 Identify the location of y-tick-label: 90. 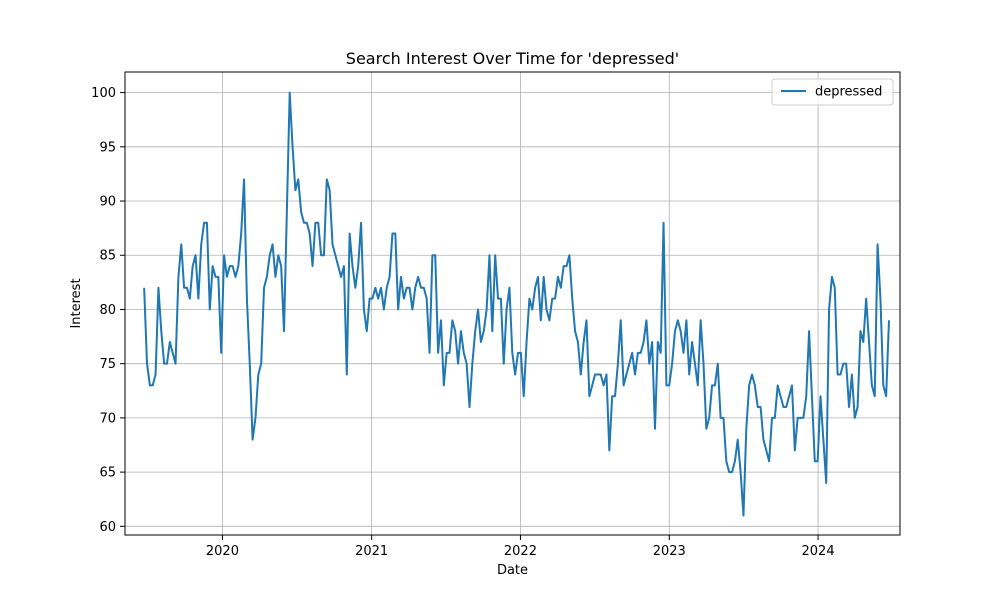
(107, 202).